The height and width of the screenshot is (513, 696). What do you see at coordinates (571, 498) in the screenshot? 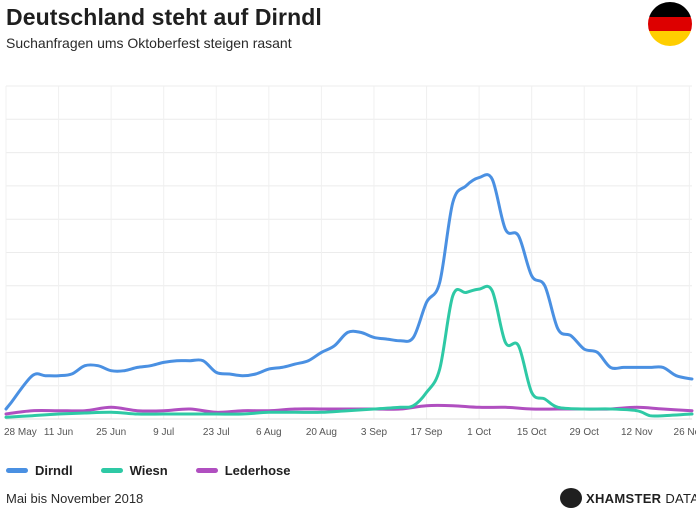
I see `hamster-logo-icon` at bounding box center [571, 498].